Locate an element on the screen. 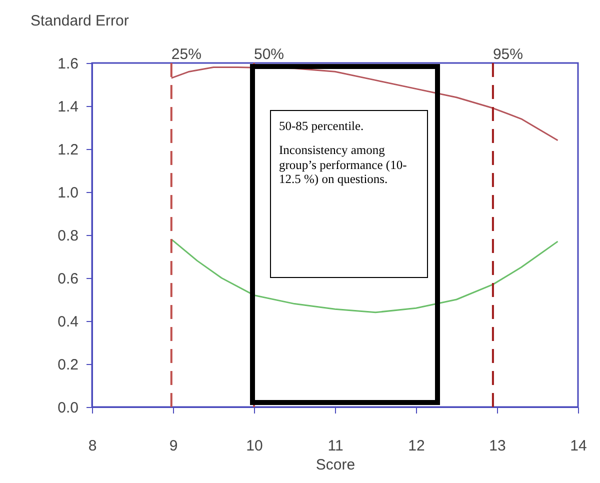  y-tick-label: 1.6 is located at coordinates (68, 64).